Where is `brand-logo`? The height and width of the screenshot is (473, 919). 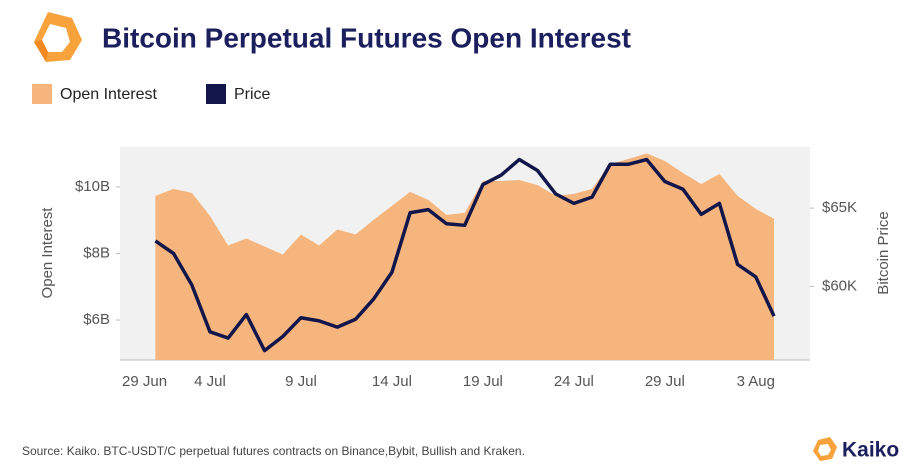
brand-logo is located at coordinates (825, 449).